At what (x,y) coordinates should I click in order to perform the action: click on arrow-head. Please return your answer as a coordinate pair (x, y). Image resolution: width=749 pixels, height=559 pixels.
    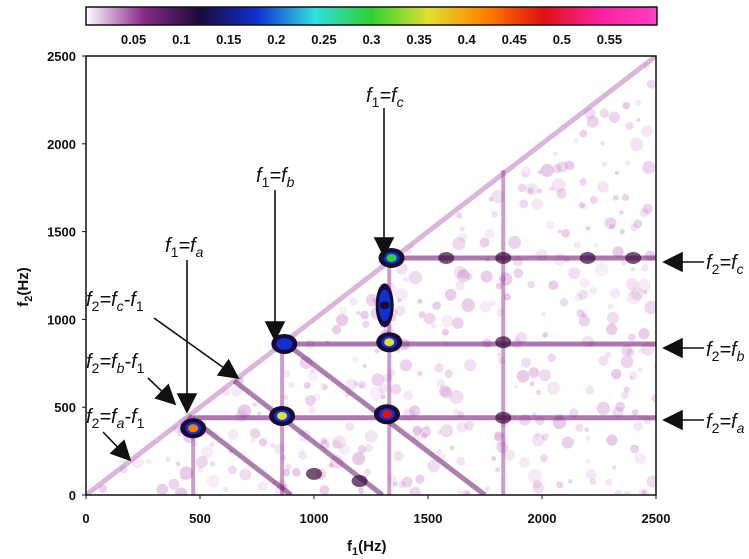
    Looking at the image, I should click on (228, 369).